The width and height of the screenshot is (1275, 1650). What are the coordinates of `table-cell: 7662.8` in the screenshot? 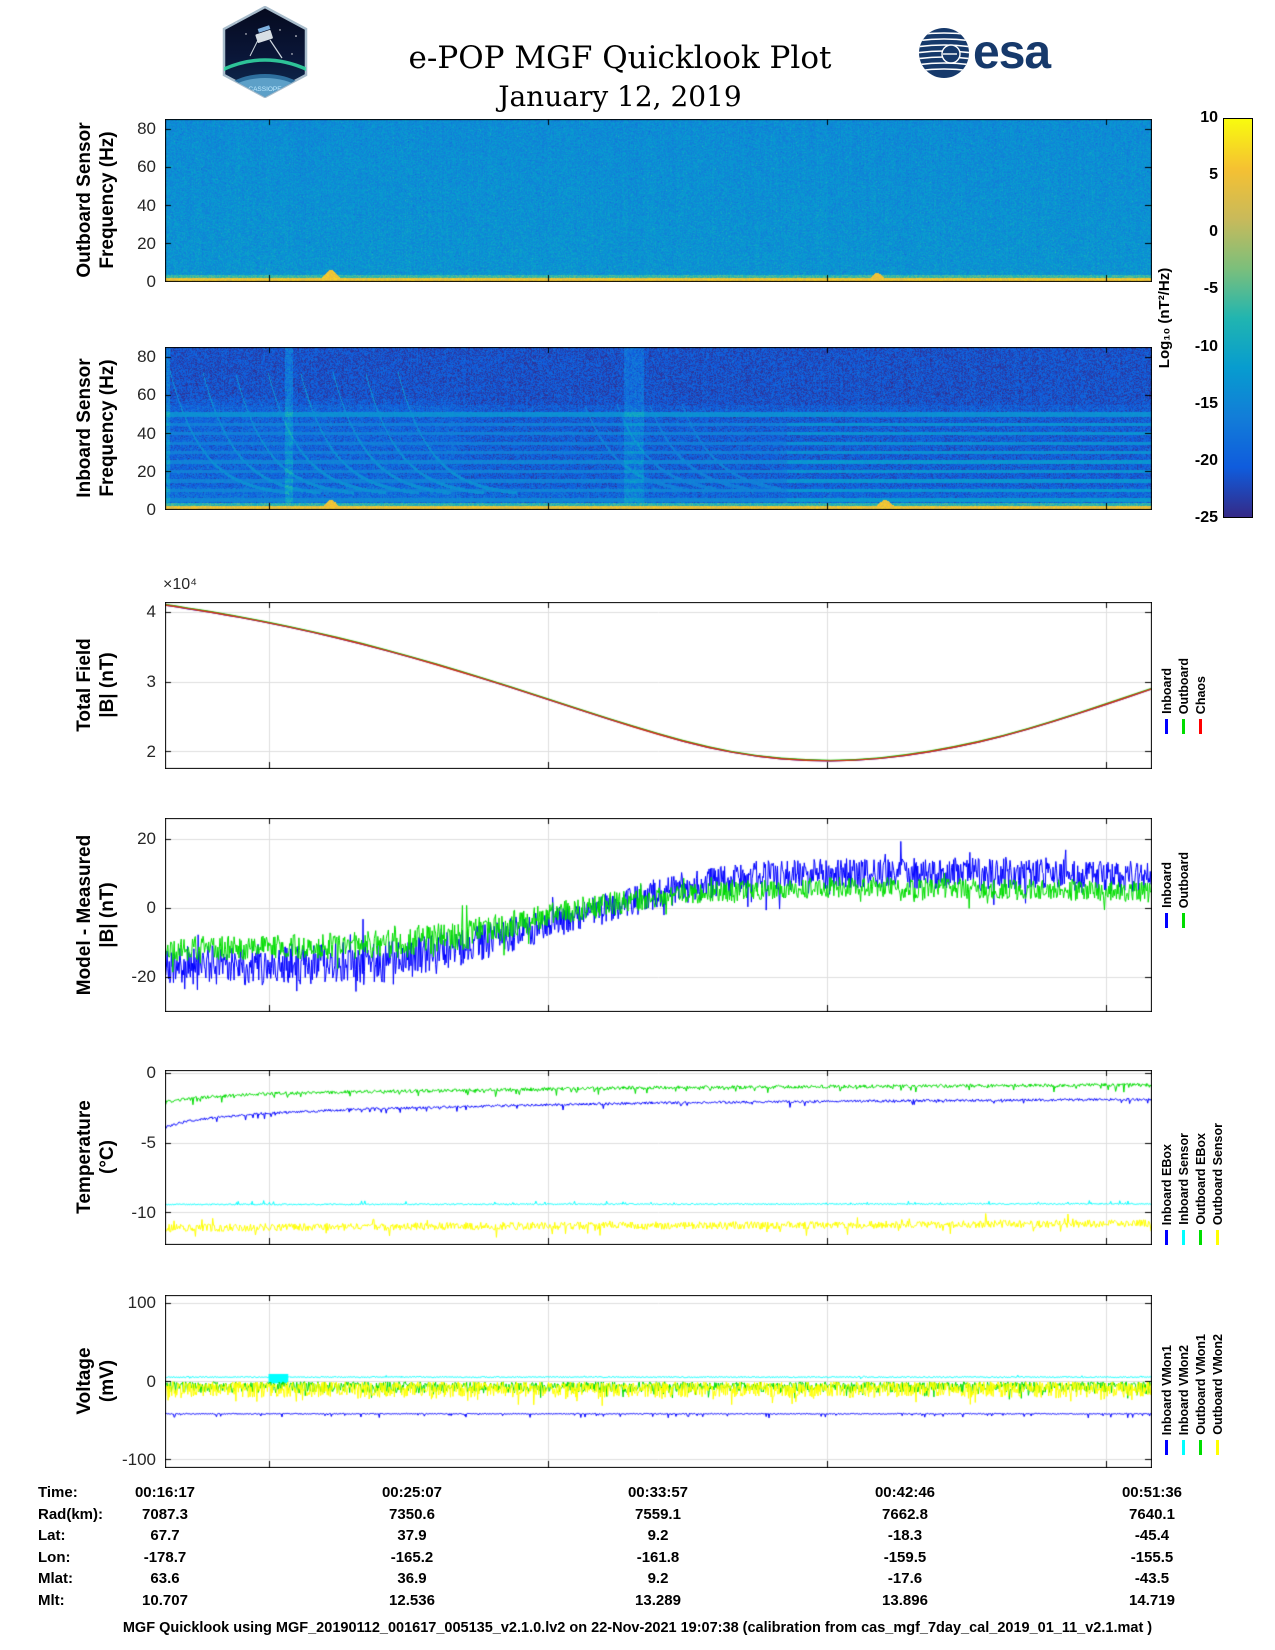 It's located at (905, 1514).